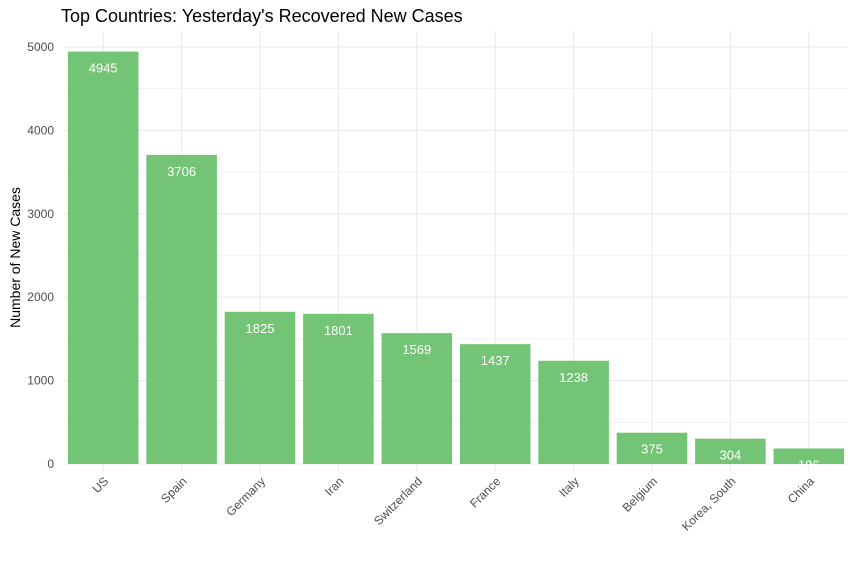 This screenshot has height=576, width=864. What do you see at coordinates (40, 297) in the screenshot?
I see `y-tick-label: 2000` at bounding box center [40, 297].